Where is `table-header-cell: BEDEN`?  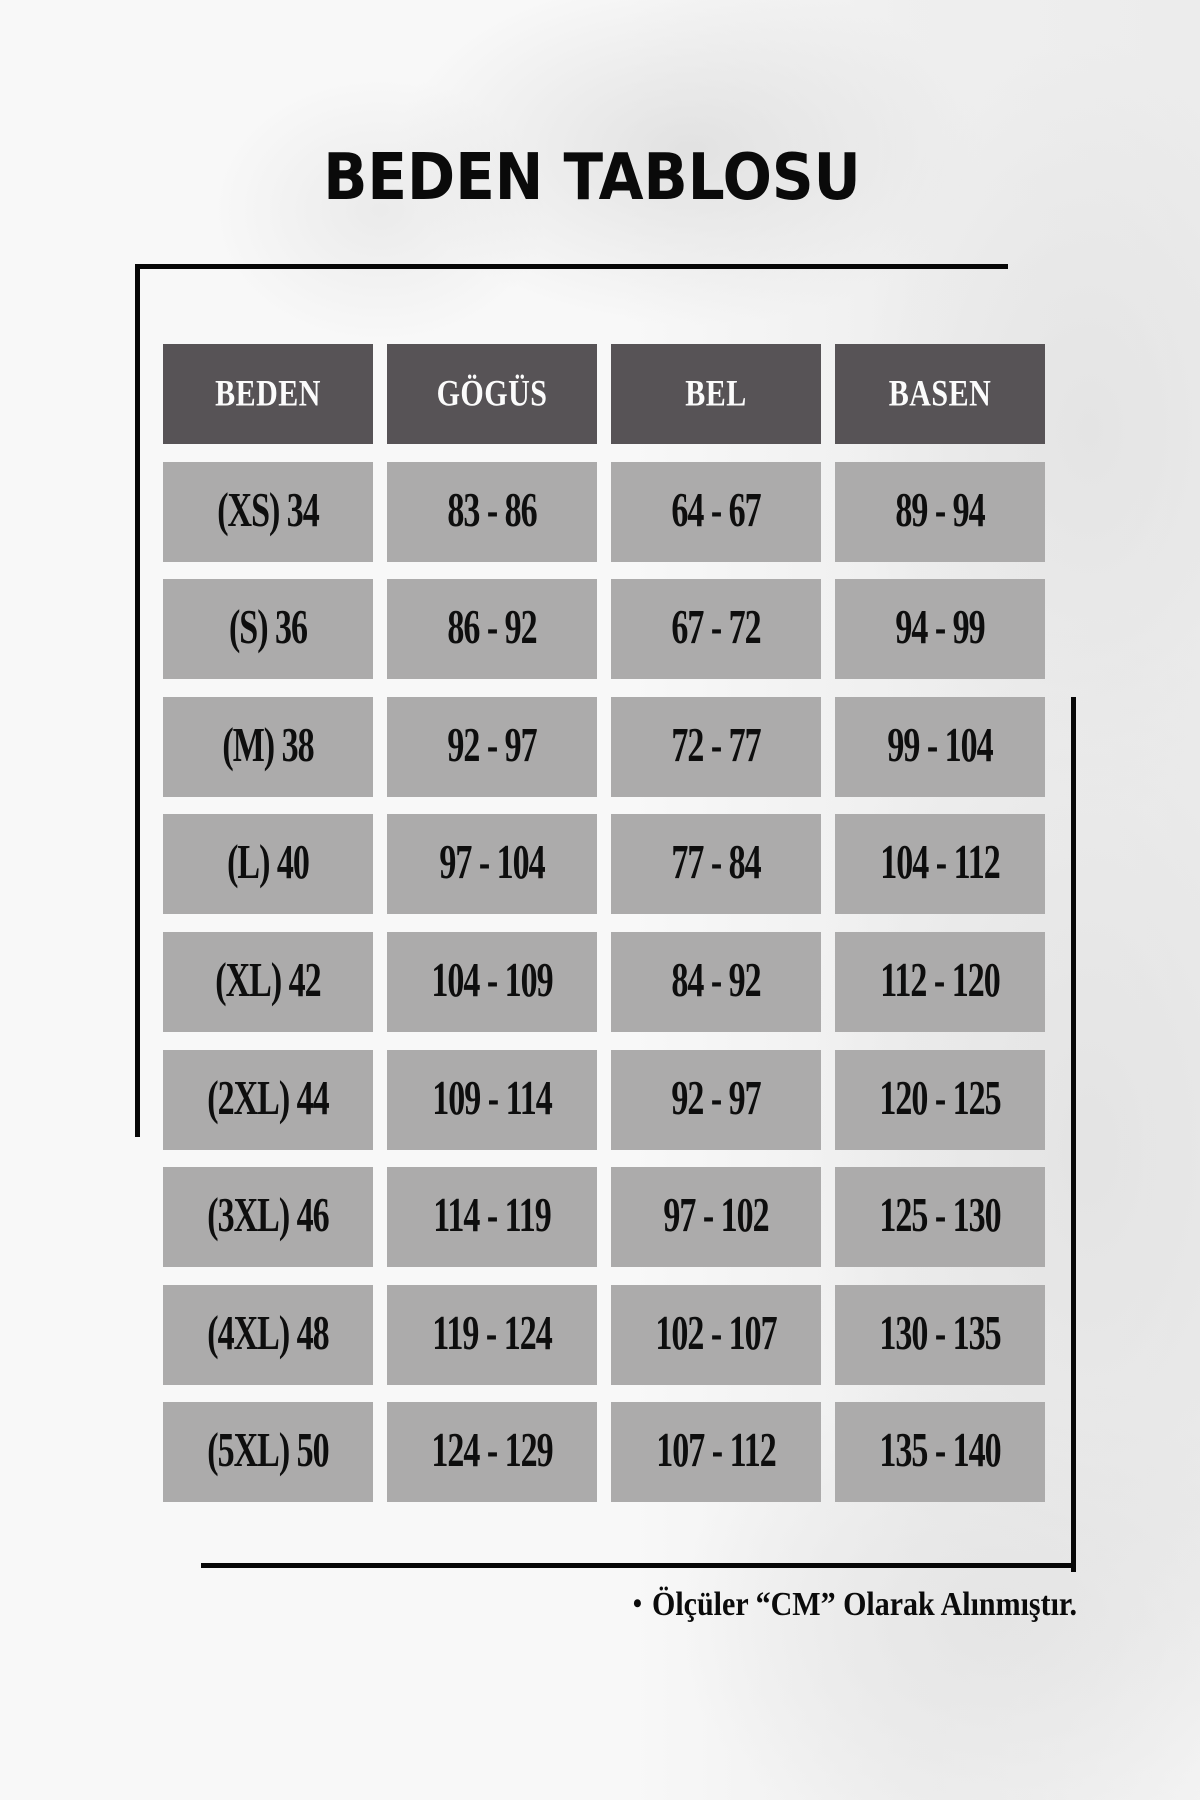 table-header-cell: BEDEN is located at coordinates (268, 394).